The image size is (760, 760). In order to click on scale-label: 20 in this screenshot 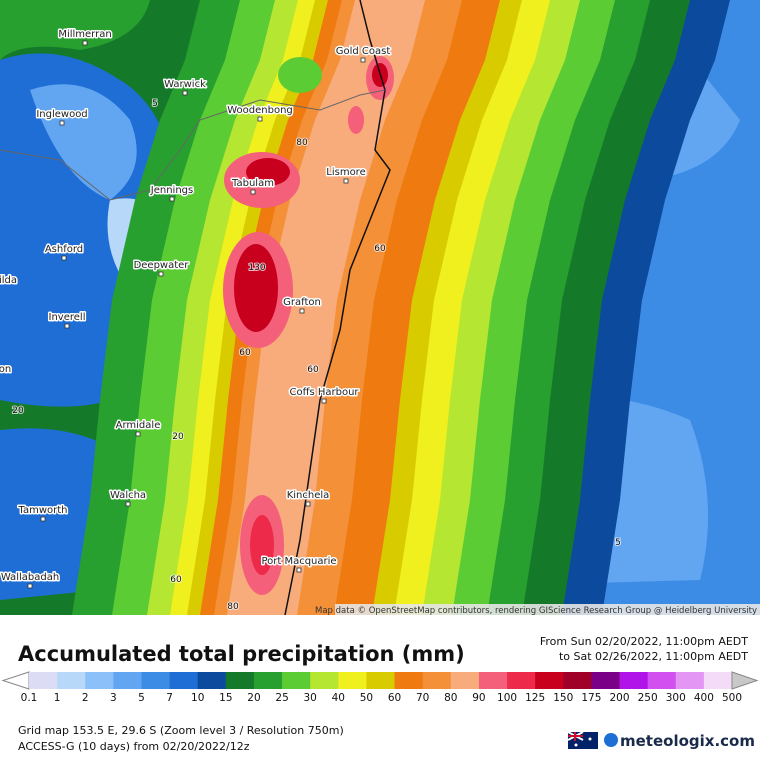, I will do `click(253, 698)`.